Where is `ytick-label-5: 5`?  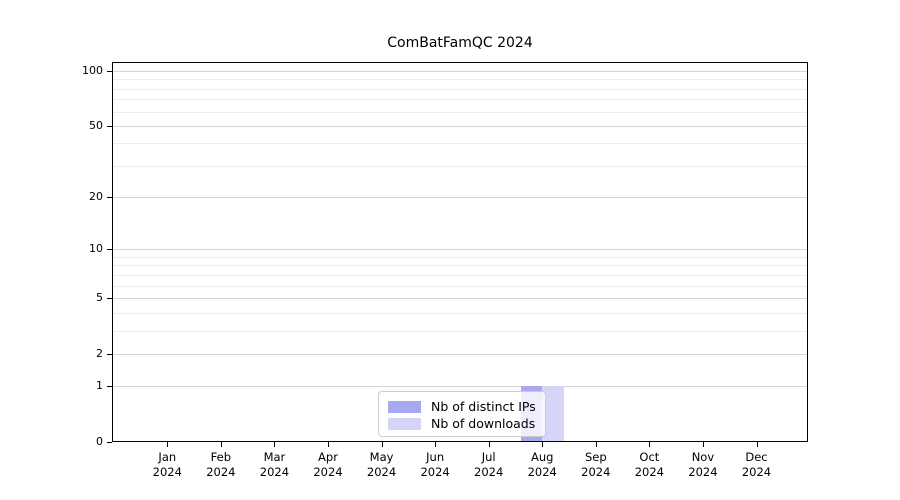
ytick-label-5: 5 is located at coordinates (99, 297).